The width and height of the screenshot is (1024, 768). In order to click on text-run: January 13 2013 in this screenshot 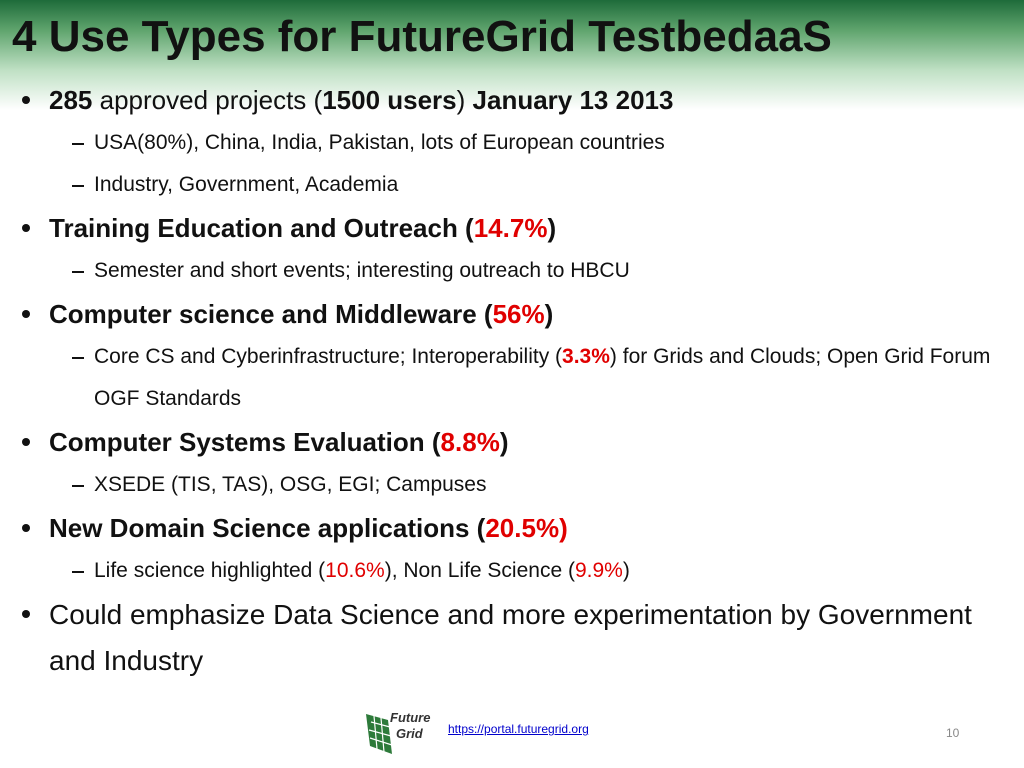, I will do `click(573, 100)`.